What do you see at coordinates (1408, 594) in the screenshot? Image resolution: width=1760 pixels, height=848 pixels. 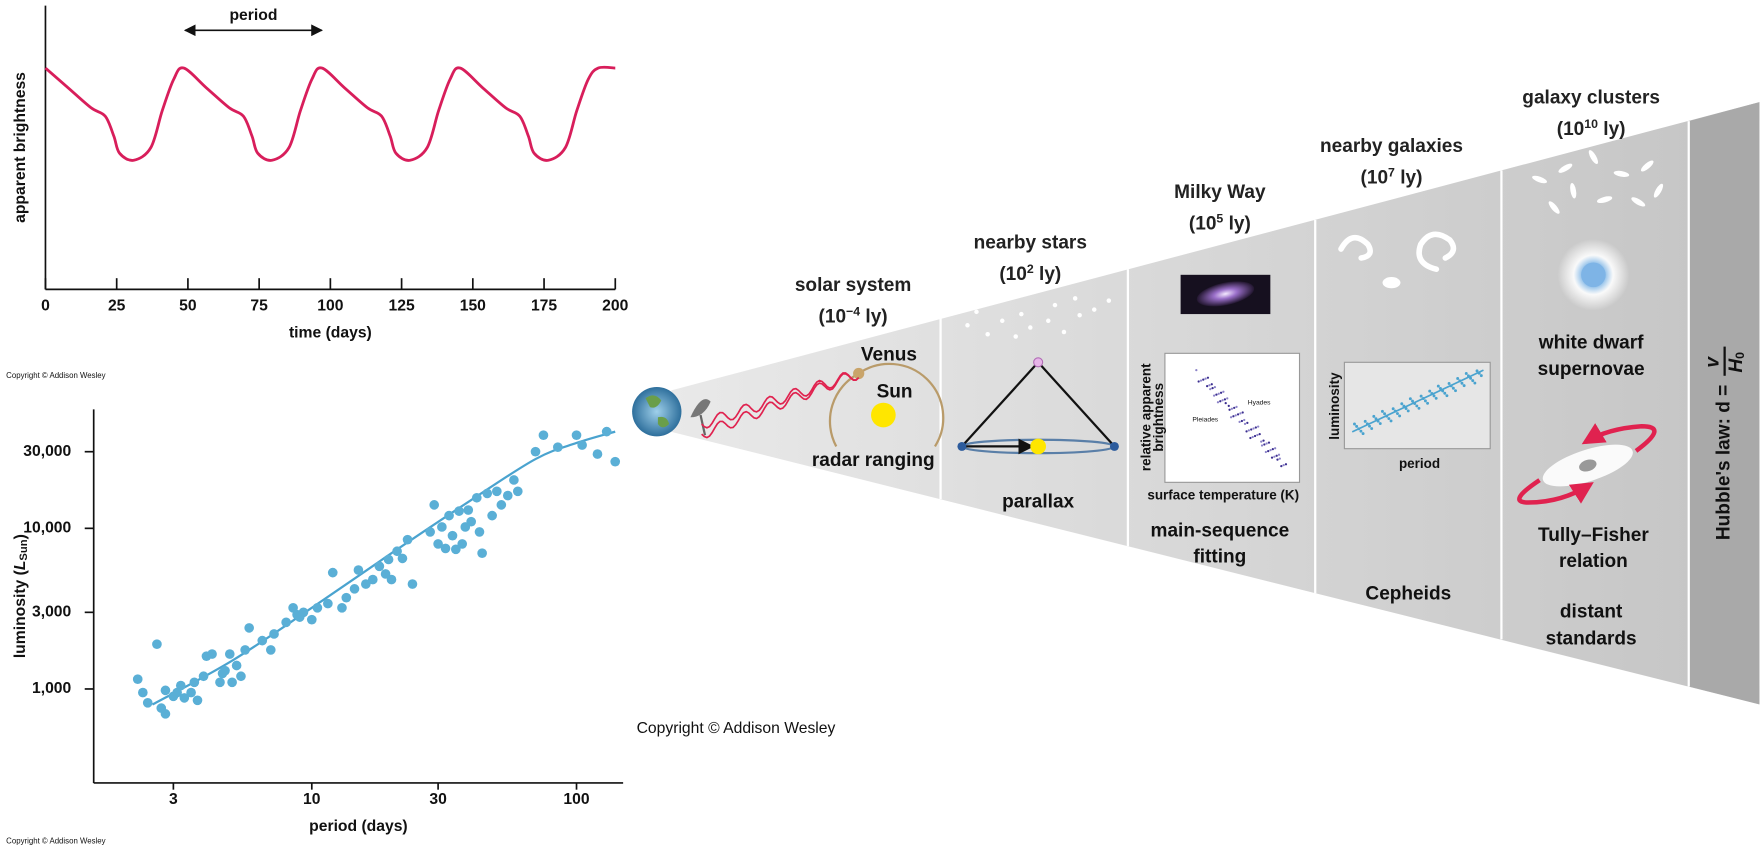 I see `method-label: Cepheids` at bounding box center [1408, 594].